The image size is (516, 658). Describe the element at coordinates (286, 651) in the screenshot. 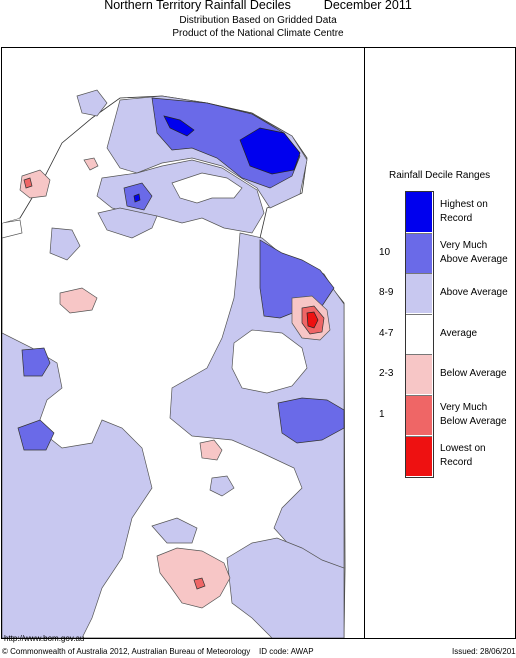

I see `id-code: ID code: AWAP` at that location.